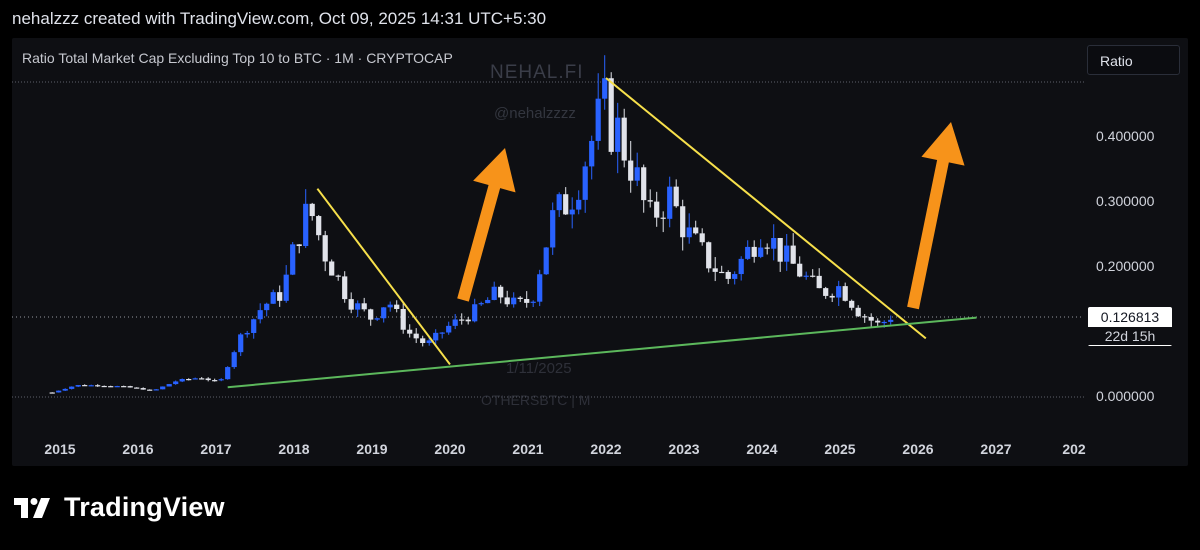 The width and height of the screenshot is (1200, 550). Describe the element at coordinates (32, 507) in the screenshot. I see `tradingview-logo-icon` at that location.